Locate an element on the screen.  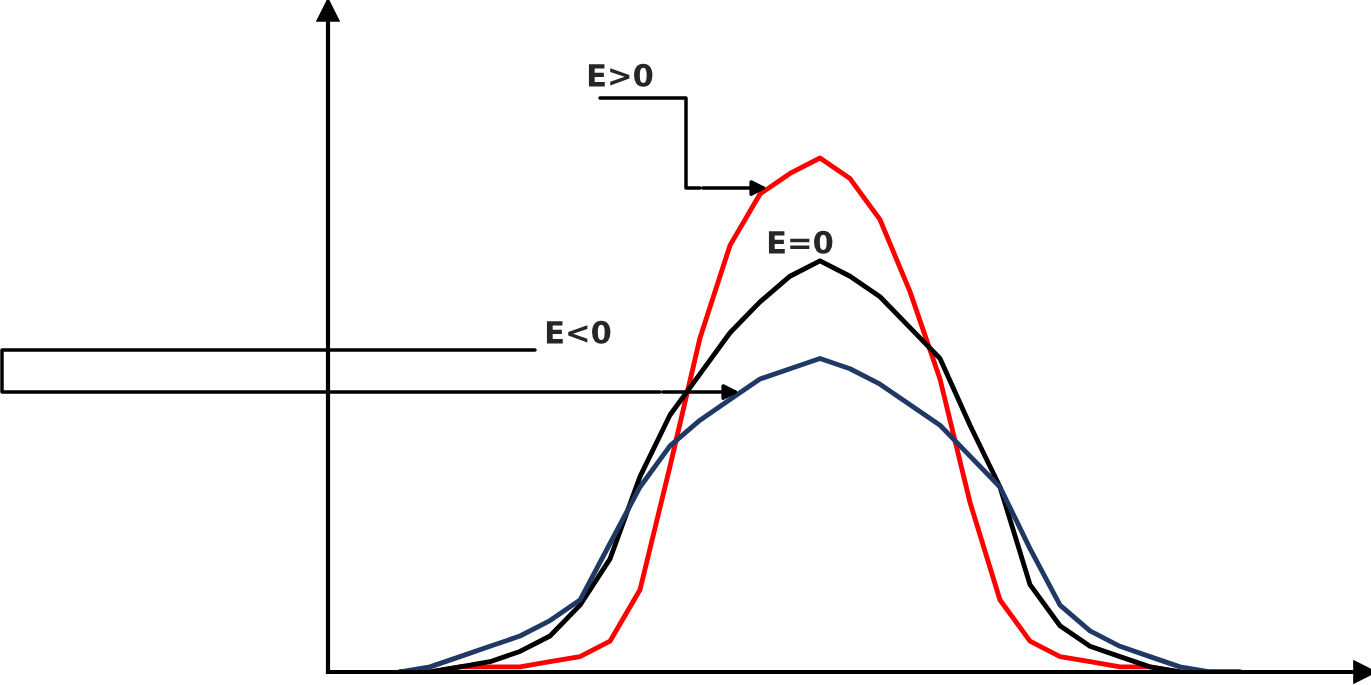
text: E>0 is located at coordinates (620, 75).